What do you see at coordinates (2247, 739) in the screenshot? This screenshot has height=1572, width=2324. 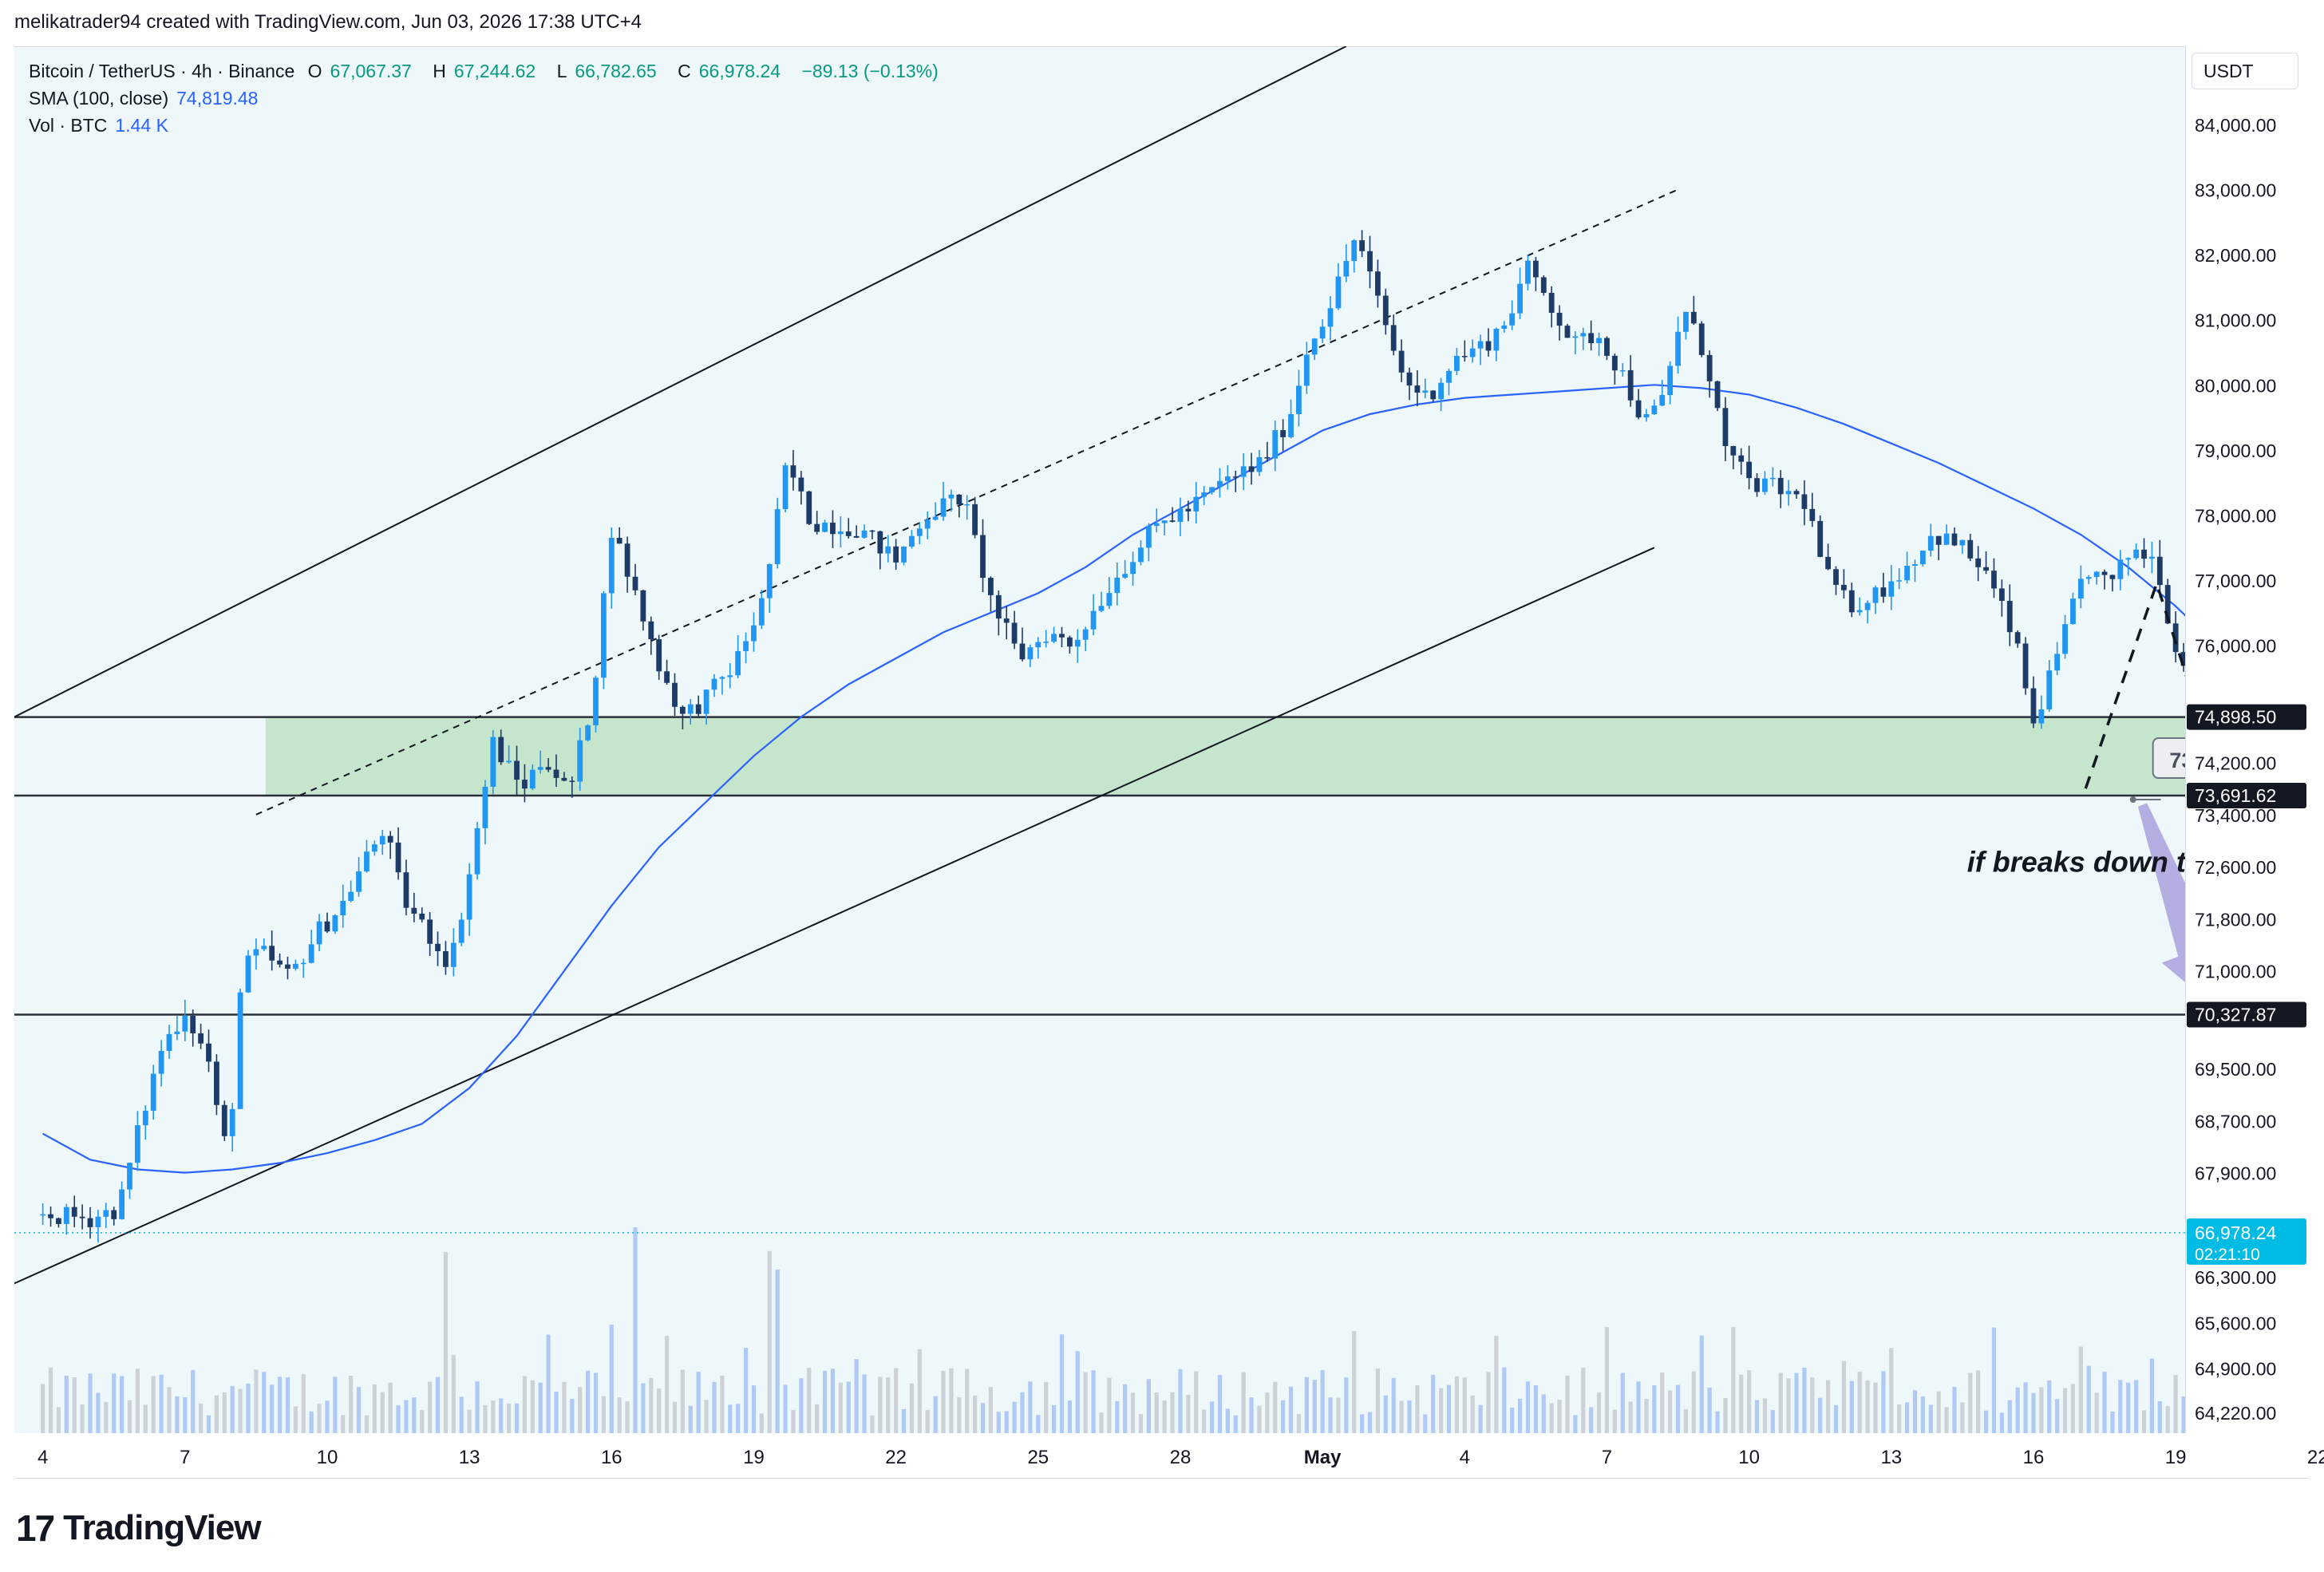 I see `price-scale` at bounding box center [2247, 739].